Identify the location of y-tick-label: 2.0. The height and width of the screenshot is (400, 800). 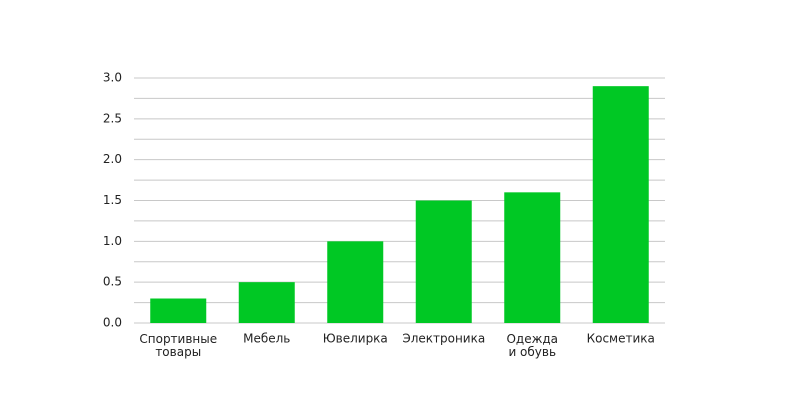
(112, 159).